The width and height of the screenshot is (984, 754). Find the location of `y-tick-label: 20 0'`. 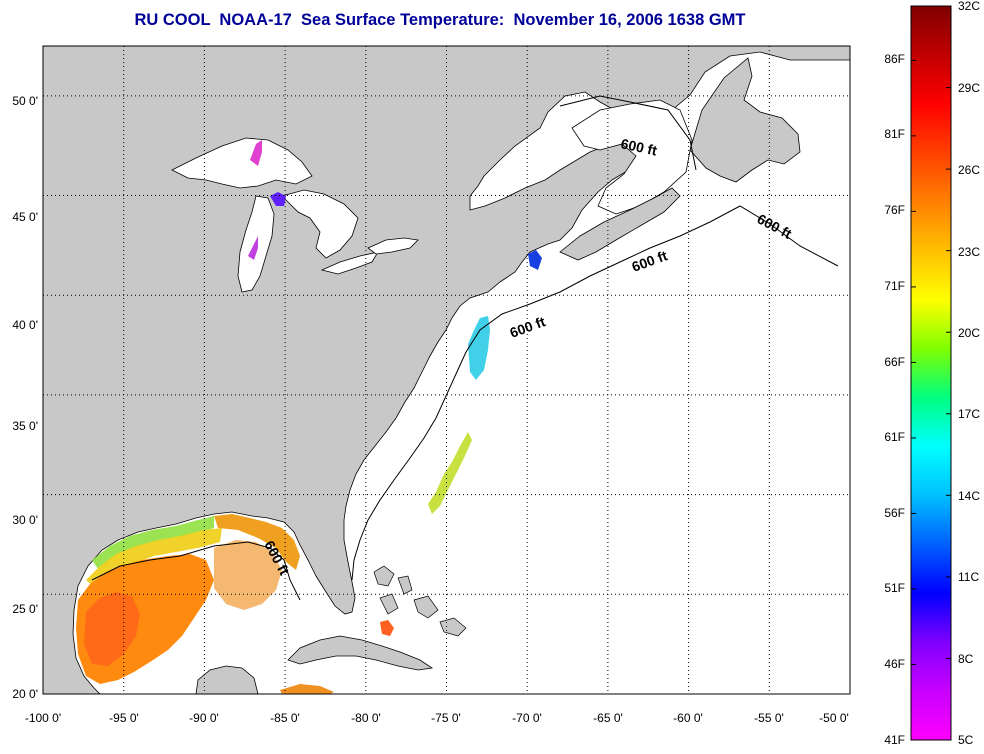

y-tick-label: 20 0' is located at coordinates (25, 694).